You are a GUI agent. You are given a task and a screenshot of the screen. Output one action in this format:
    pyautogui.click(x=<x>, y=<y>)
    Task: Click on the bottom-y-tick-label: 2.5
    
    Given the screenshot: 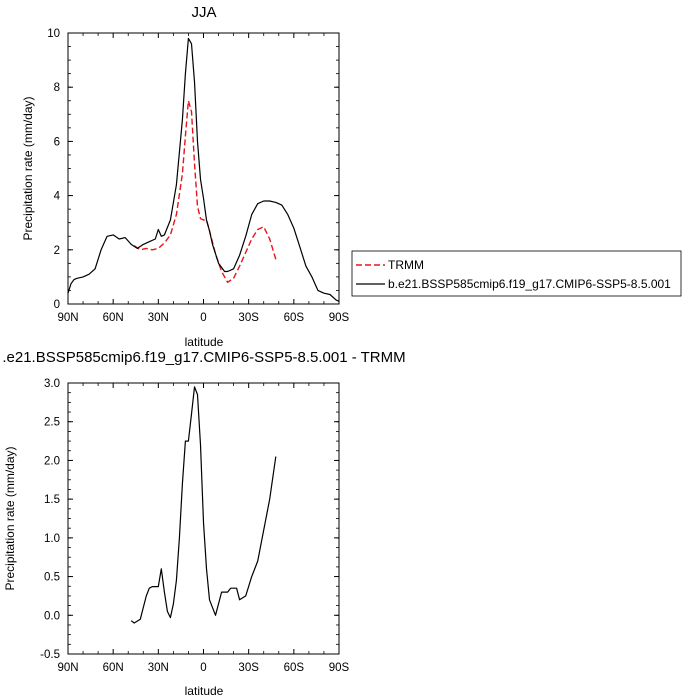 What is the action you would take?
    pyautogui.click(x=52, y=423)
    